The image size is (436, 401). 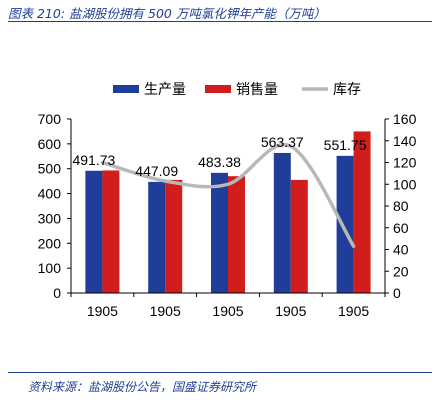 What do you see at coordinates (50, 218) in the screenshot?
I see `left-tick-label: 300` at bounding box center [50, 218].